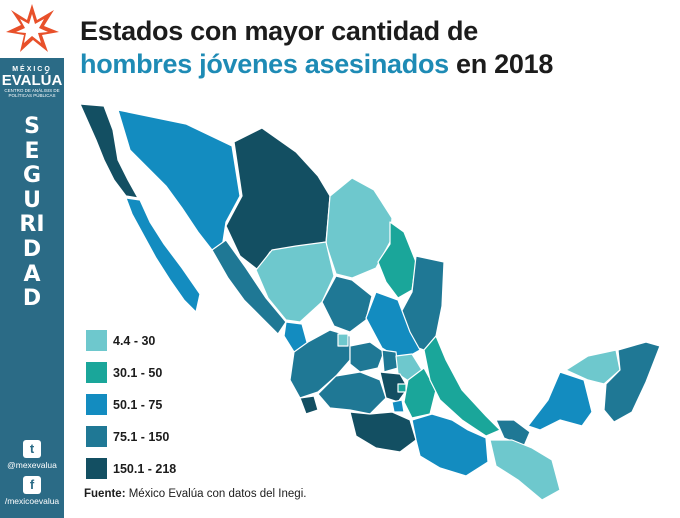 This screenshot has width=680, height=518. What do you see at coordinates (560, 401) in the screenshot?
I see `state-campeche` at bounding box center [560, 401].